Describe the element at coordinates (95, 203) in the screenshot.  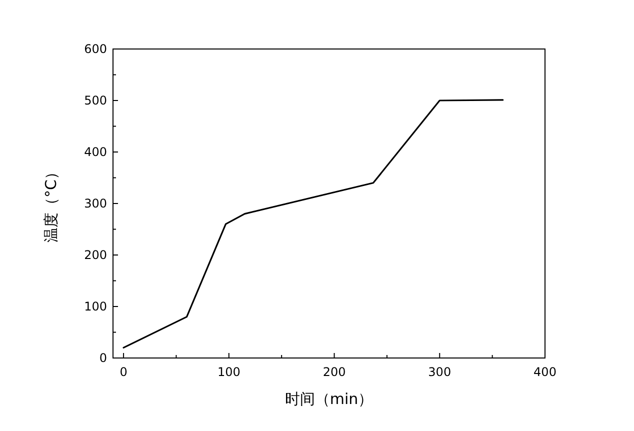
I see `y-tick-label: 300` at that location.